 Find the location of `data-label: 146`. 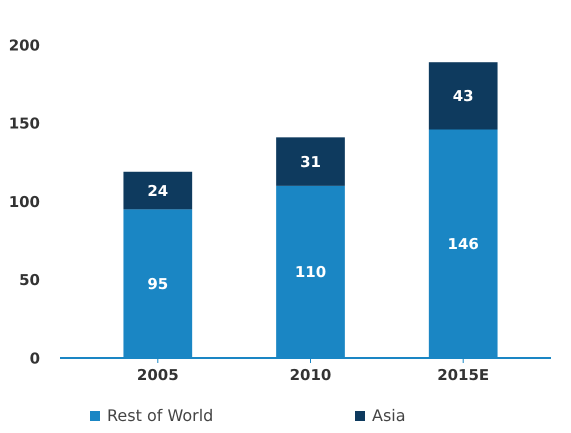

data-label: 146 is located at coordinates (463, 244).